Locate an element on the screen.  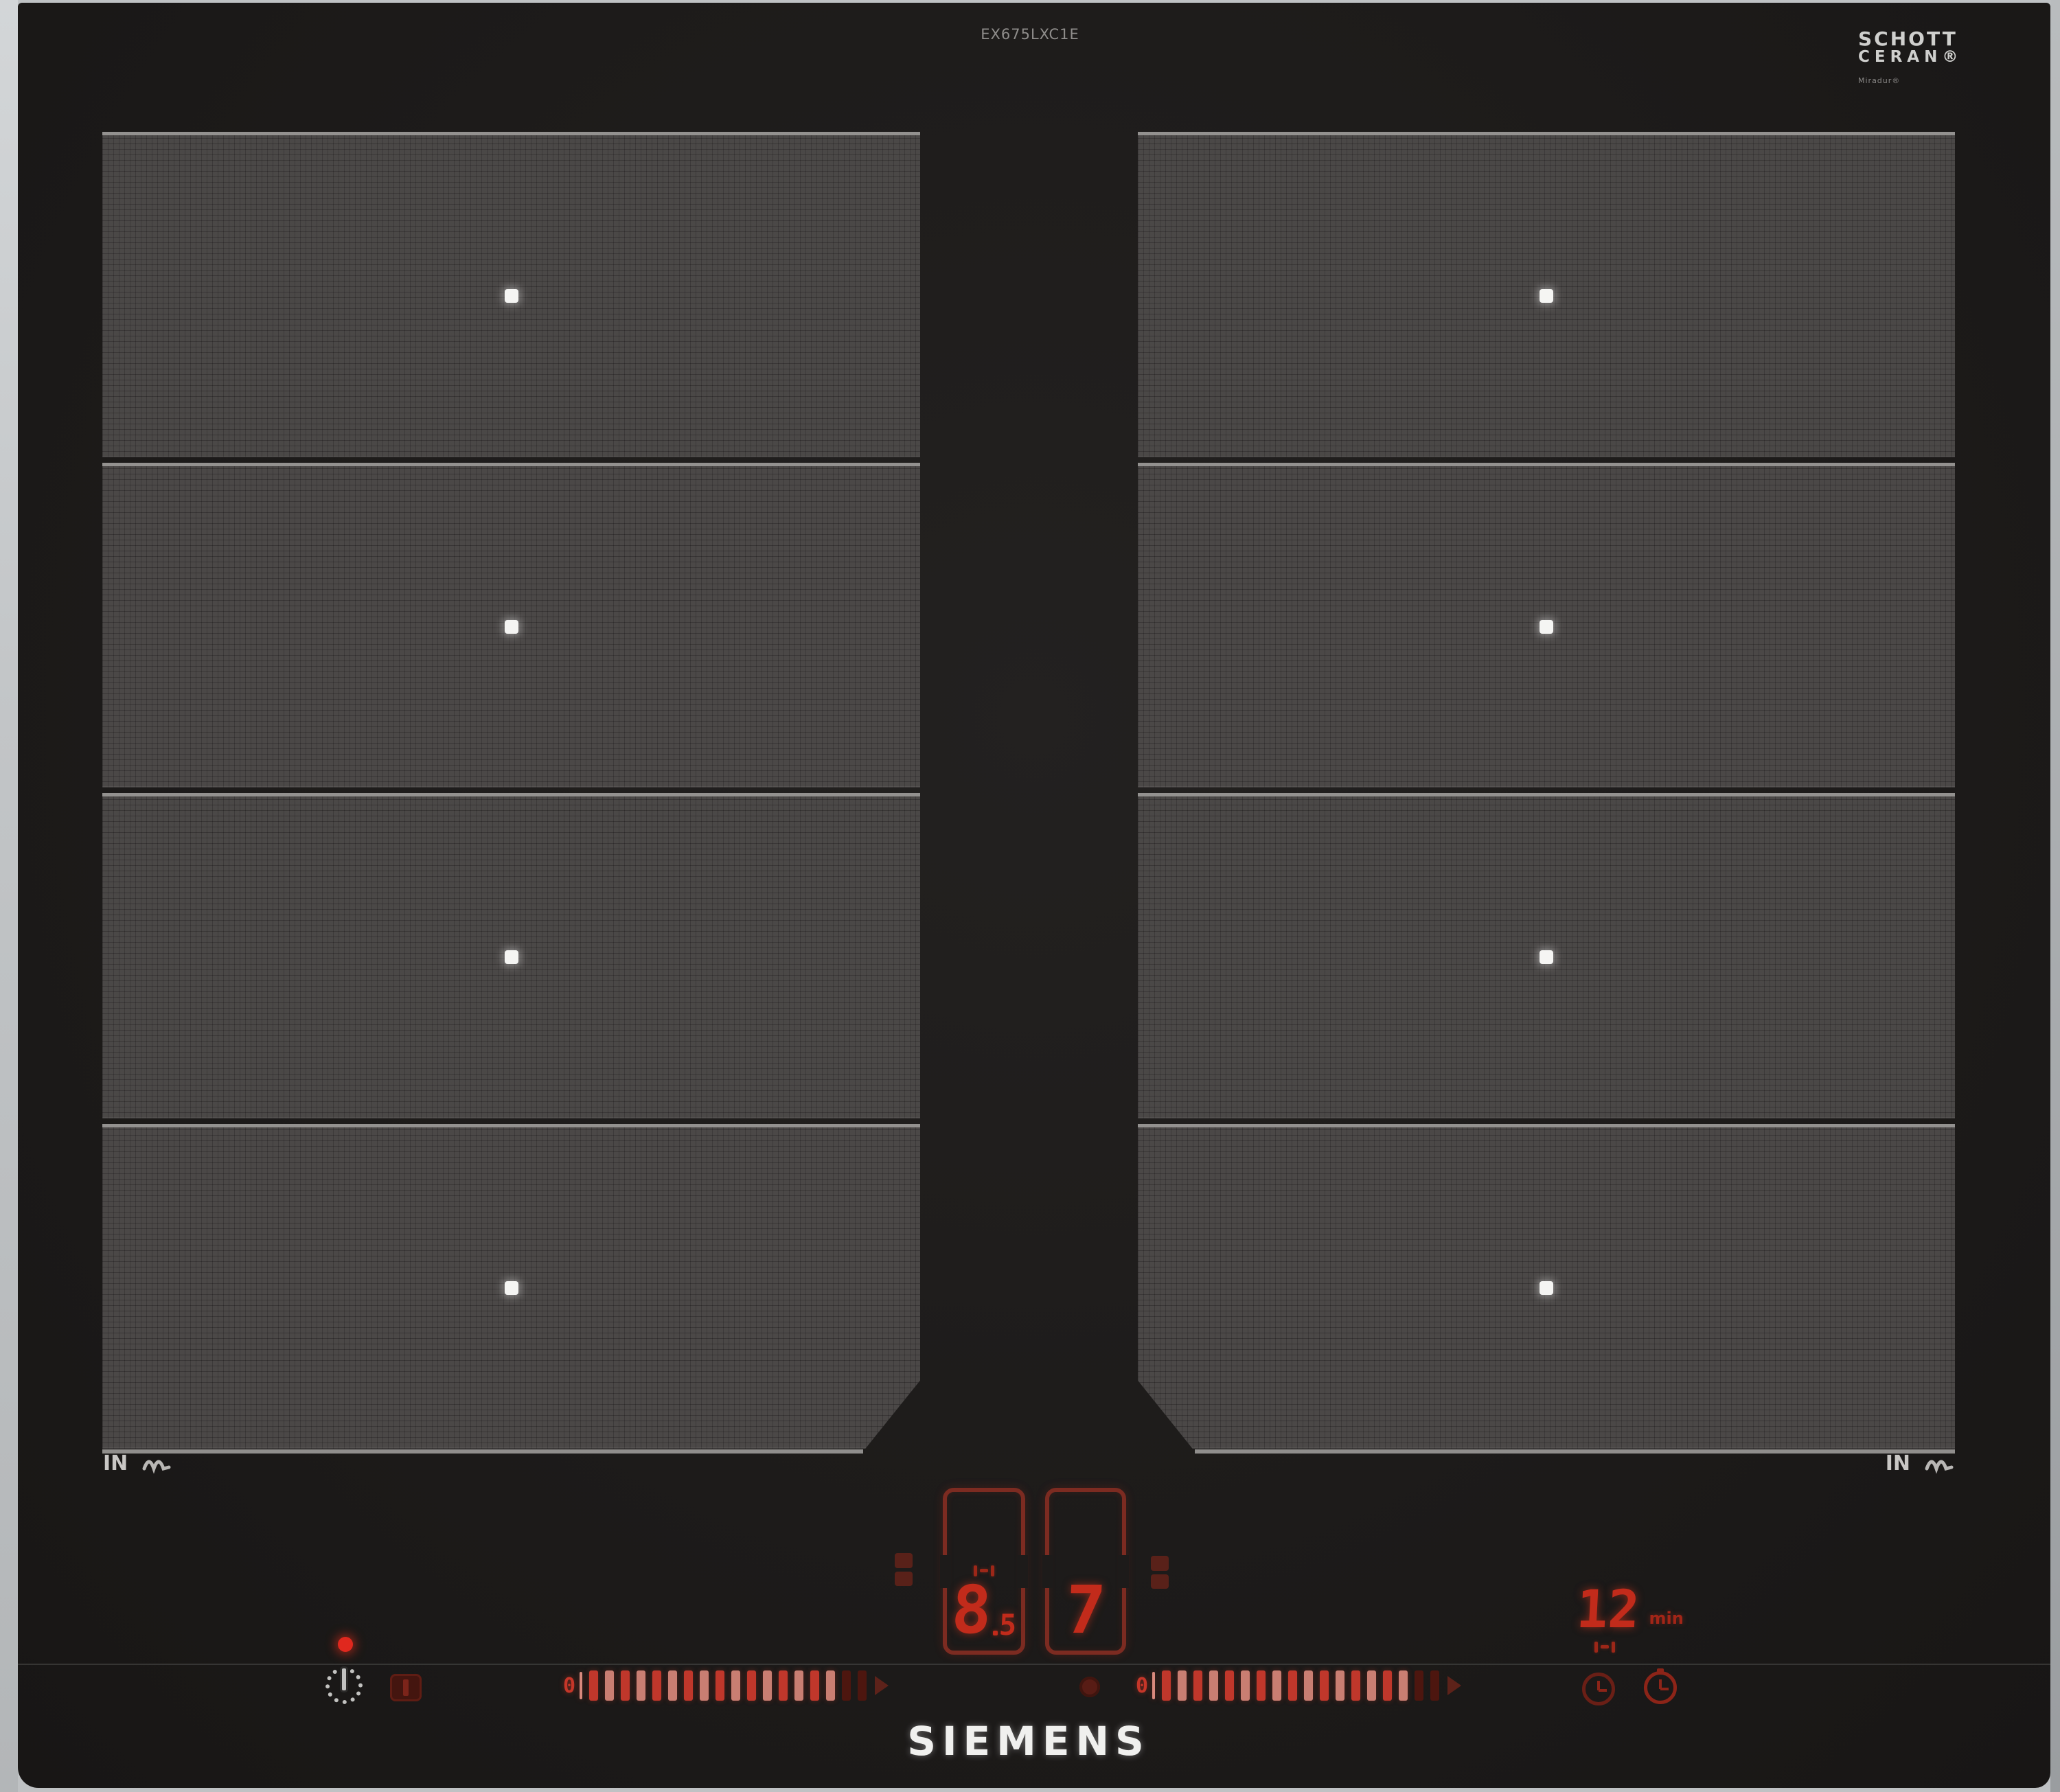
schott-logo-line1: SCHOTT is located at coordinates (1908, 38).